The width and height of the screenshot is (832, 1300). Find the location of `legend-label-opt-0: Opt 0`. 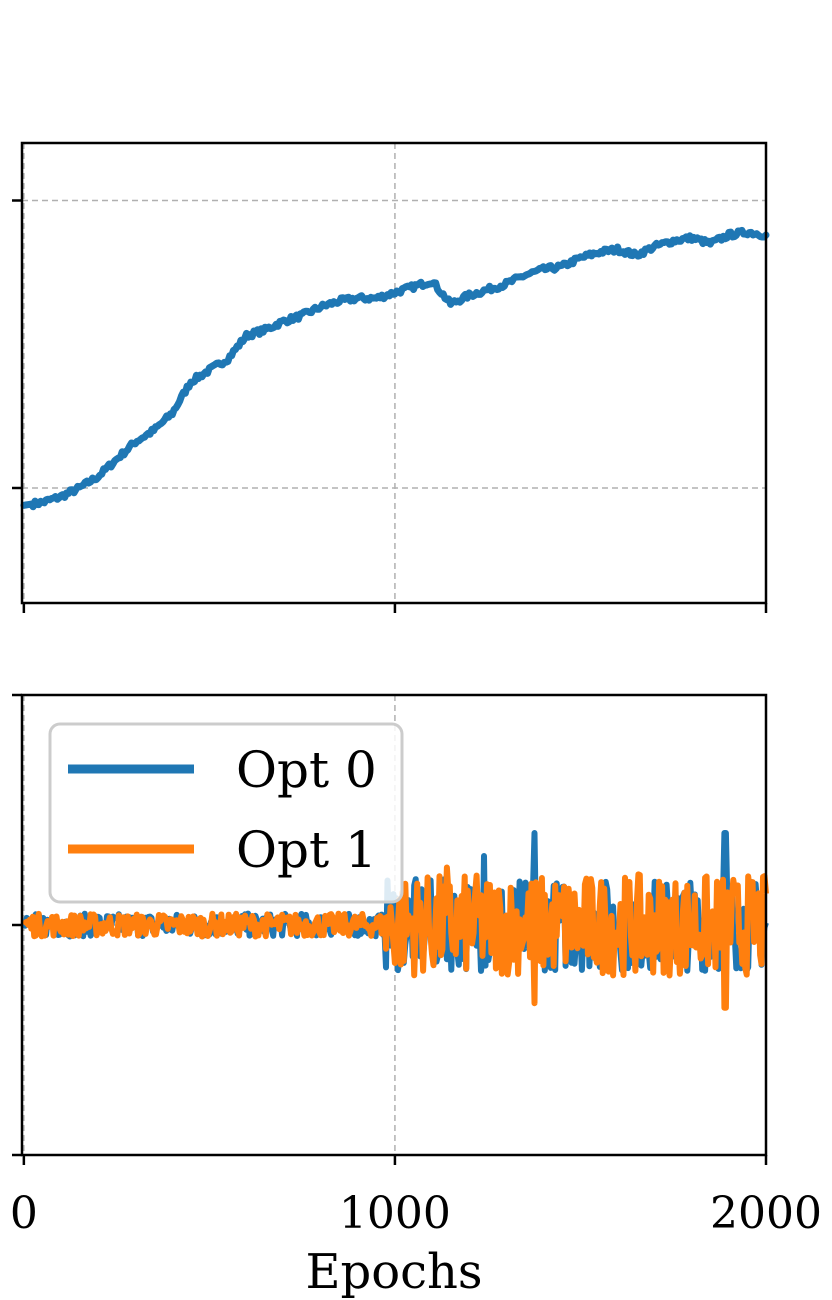

legend-label-opt-0: Opt 0 is located at coordinates (306, 770).